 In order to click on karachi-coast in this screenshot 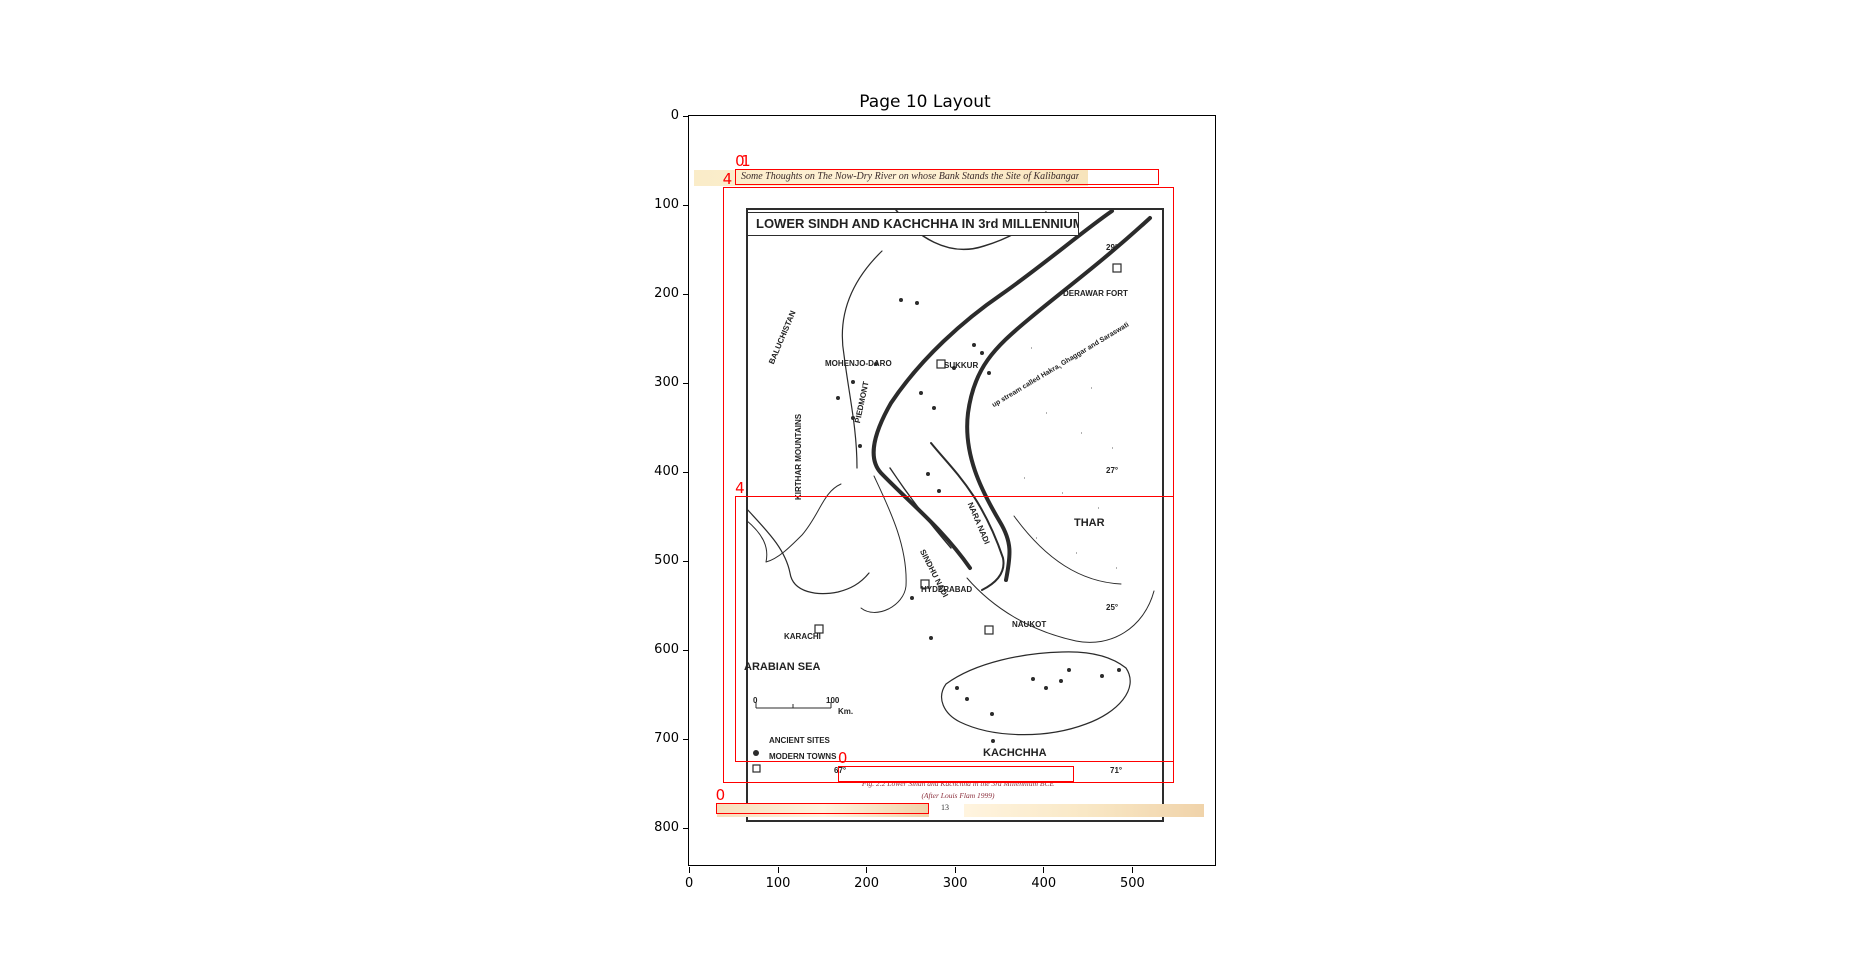, I will do `click(808, 551)`.